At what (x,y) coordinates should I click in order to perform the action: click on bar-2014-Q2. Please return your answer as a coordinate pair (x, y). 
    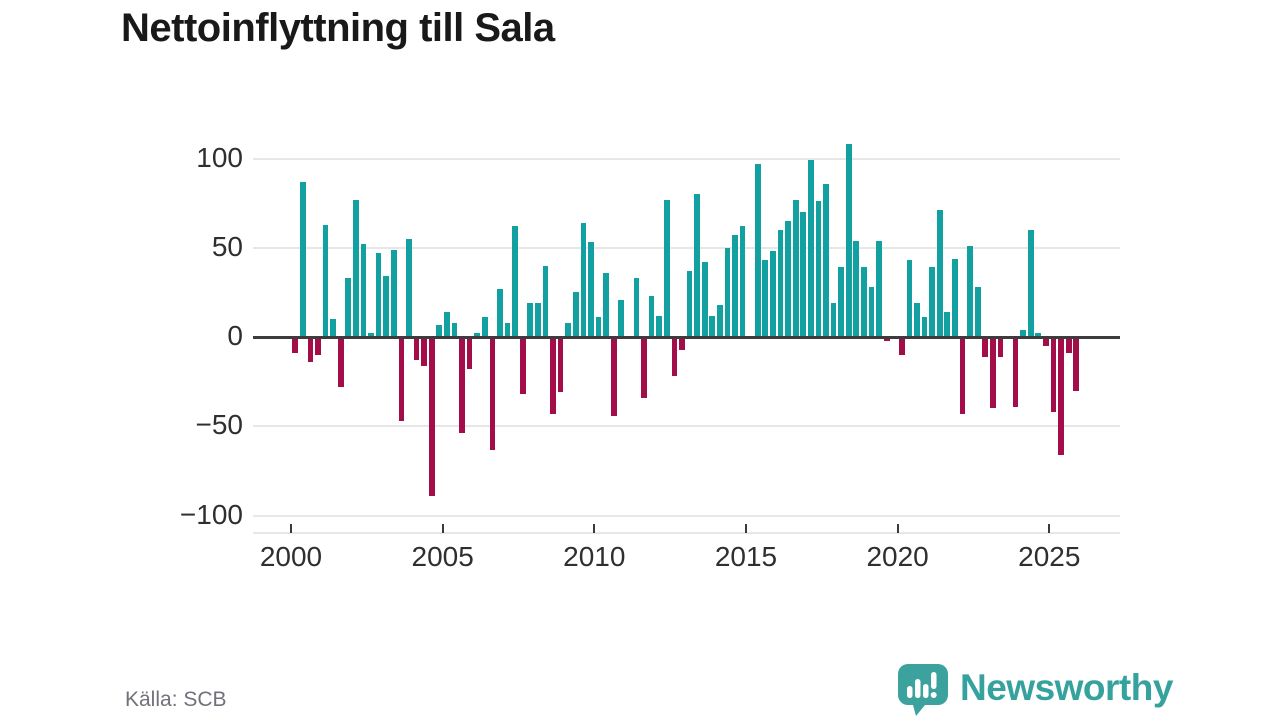
    Looking at the image, I should click on (727, 292).